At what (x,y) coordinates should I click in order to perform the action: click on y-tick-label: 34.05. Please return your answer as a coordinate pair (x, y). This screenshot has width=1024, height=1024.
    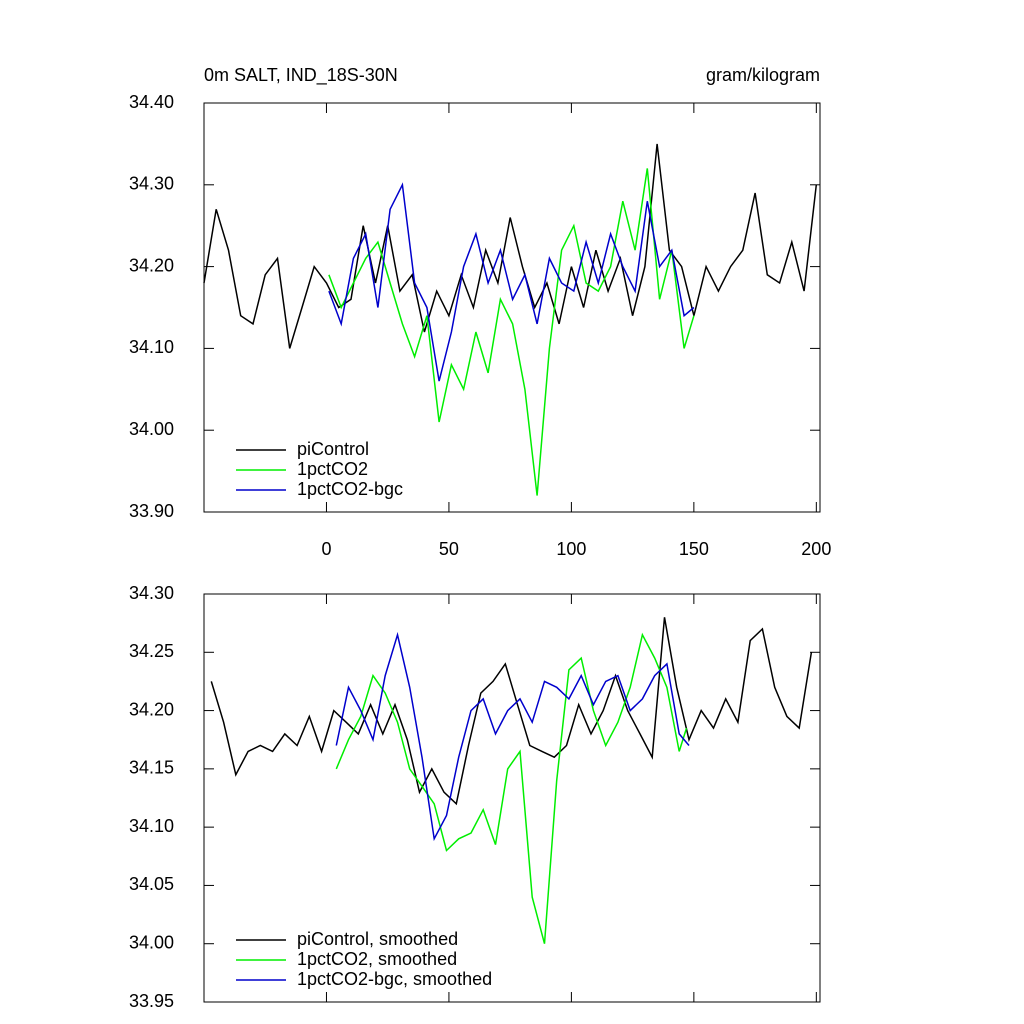
    Looking at the image, I should click on (151, 884).